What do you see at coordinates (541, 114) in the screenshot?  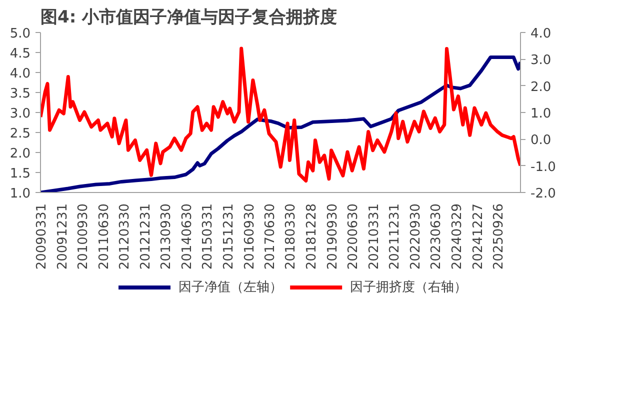 I see `y2-tick-label: 1.0` at bounding box center [541, 114].